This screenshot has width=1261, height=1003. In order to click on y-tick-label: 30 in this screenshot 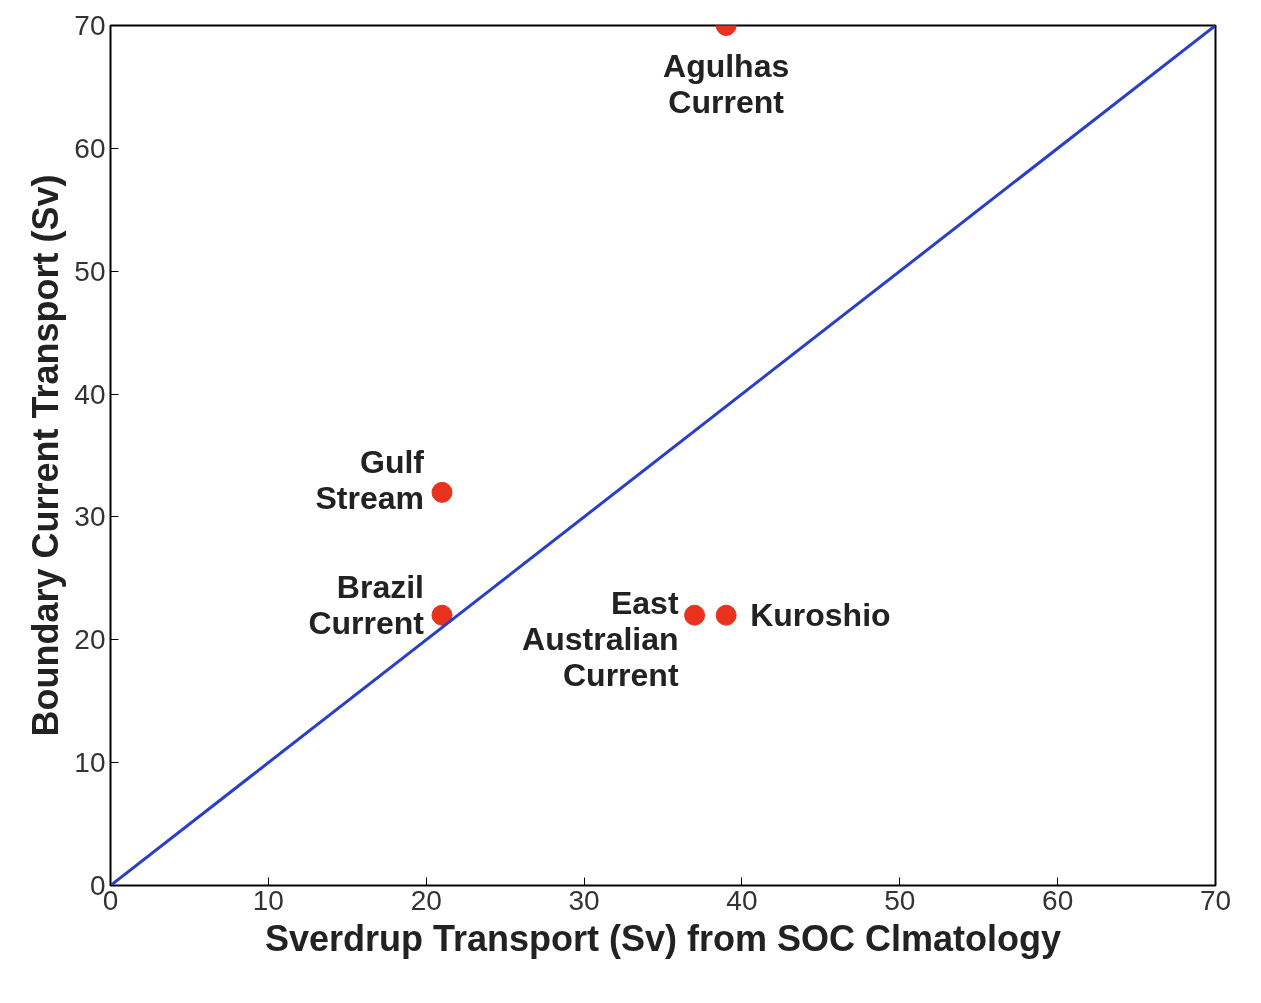, I will do `click(90, 517)`.